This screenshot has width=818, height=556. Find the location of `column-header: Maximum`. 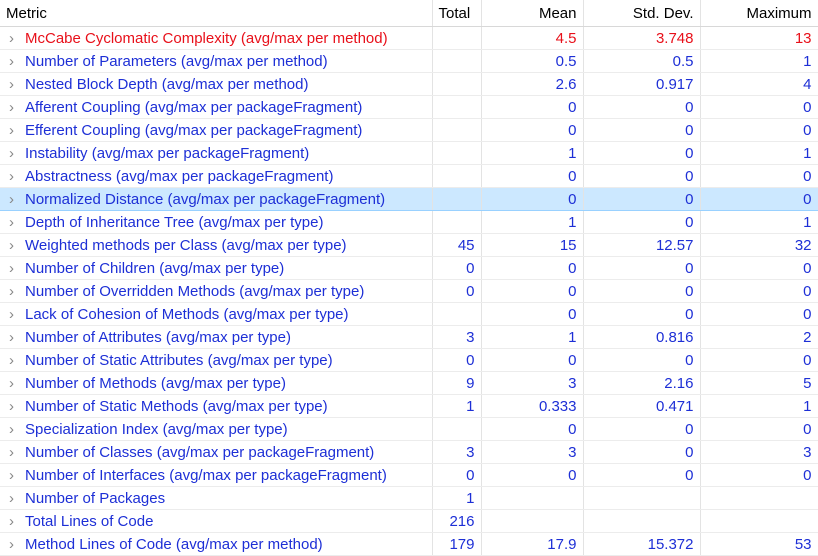

column-header: Maximum is located at coordinates (759, 13).